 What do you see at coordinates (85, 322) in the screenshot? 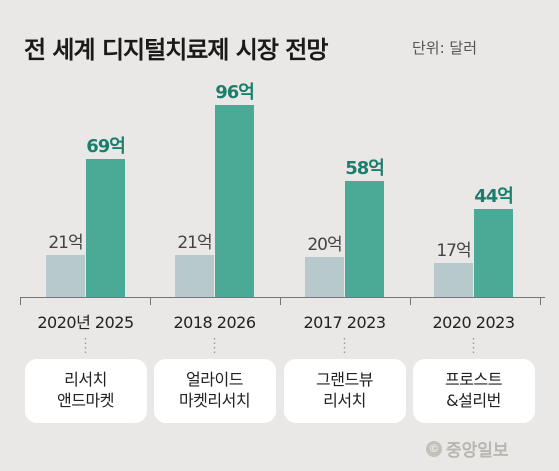
I see `tick-label: 2020년 2025` at bounding box center [85, 322].